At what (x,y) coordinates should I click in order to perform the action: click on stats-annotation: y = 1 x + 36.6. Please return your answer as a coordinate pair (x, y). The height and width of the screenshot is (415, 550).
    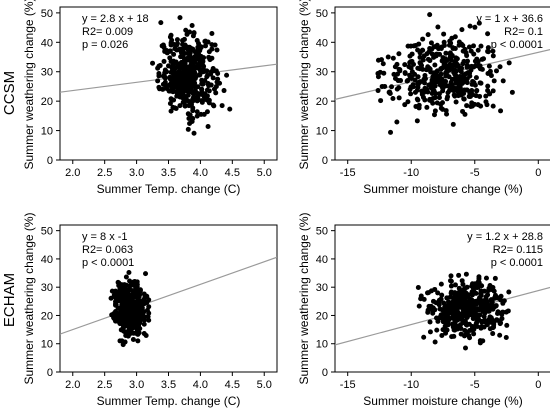
    Looking at the image, I should click on (509, 19).